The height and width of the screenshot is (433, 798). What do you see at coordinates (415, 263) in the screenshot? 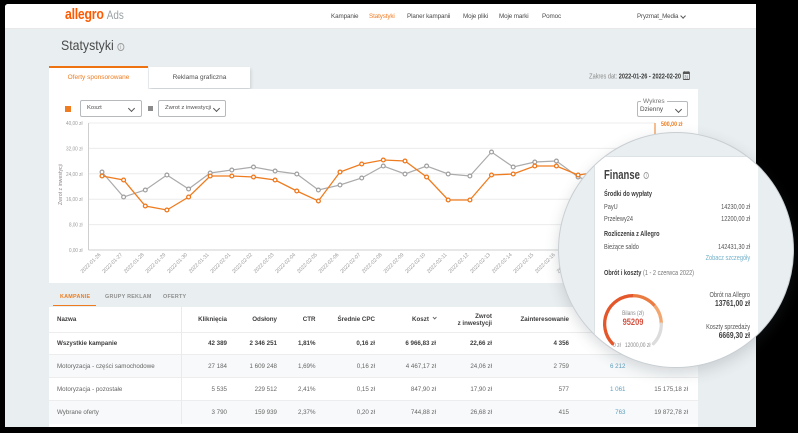
I see `svg-text: 2022-02-10` at bounding box center [415, 263].